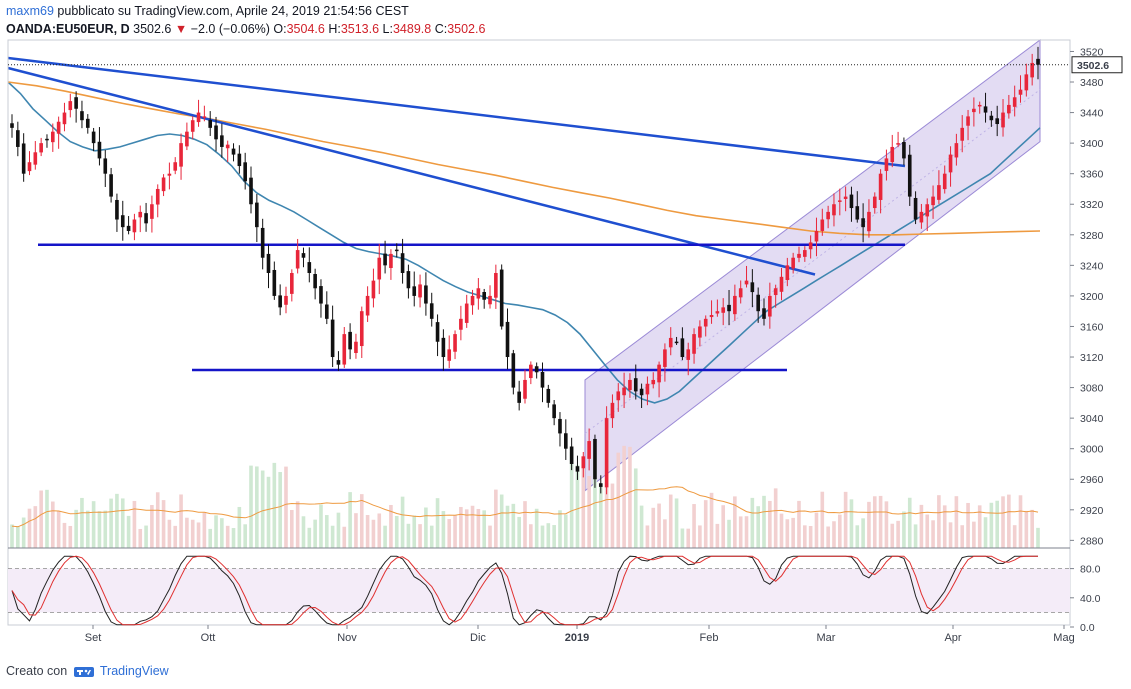 The height and width of the screenshot is (689, 1131). I want to click on y-tick-label: 3360, so click(1092, 175).